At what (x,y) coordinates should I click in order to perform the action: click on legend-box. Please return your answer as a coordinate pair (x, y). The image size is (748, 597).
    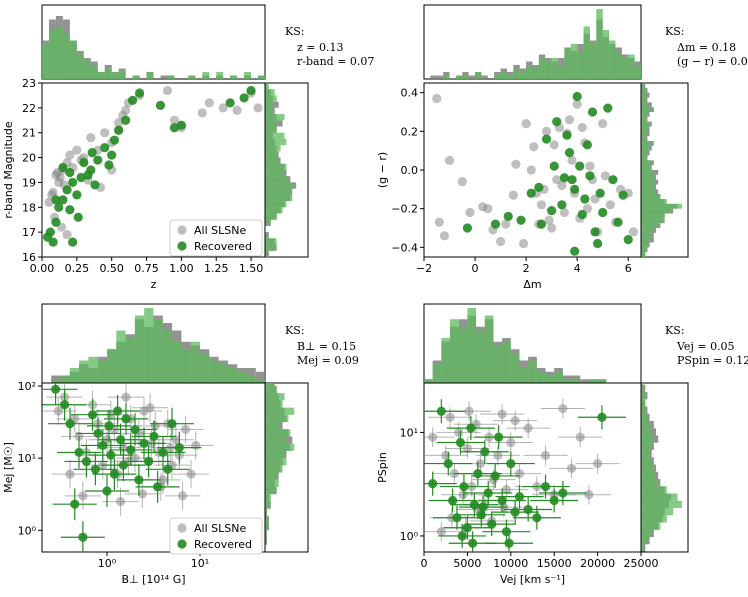
    Looking at the image, I should click on (216, 238).